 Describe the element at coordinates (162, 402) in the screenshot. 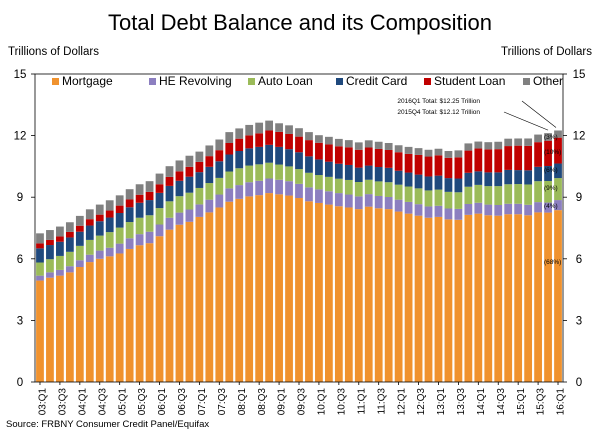

I see `x-tick-label: 06:Q1` at that location.